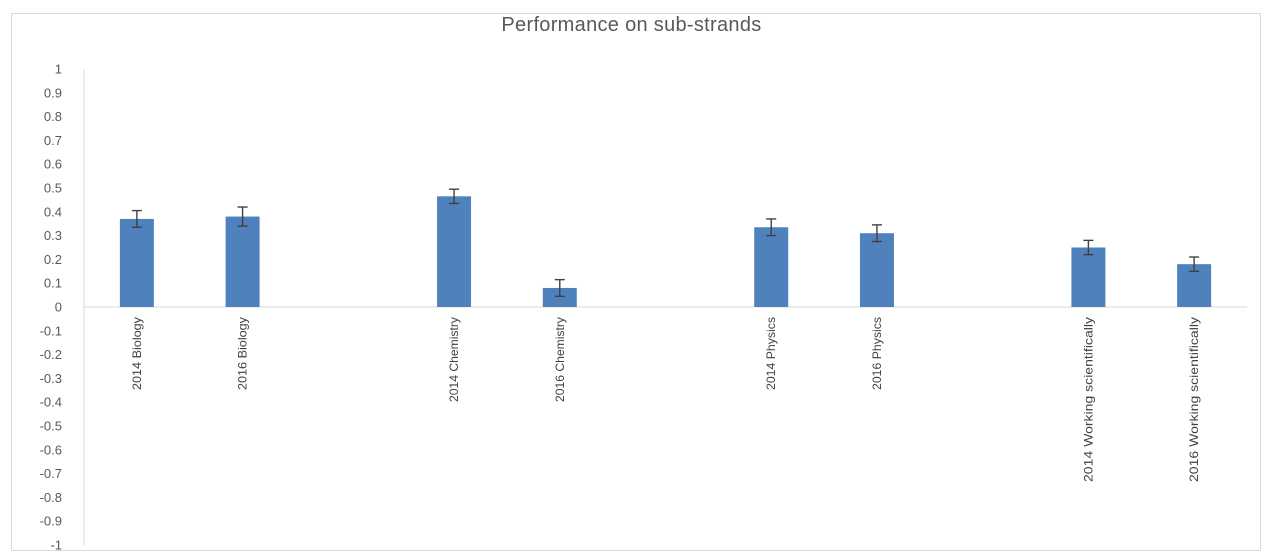 The image size is (1263, 553). What do you see at coordinates (560, 359) in the screenshot?
I see `category-label: 2016 Chemistry` at bounding box center [560, 359].